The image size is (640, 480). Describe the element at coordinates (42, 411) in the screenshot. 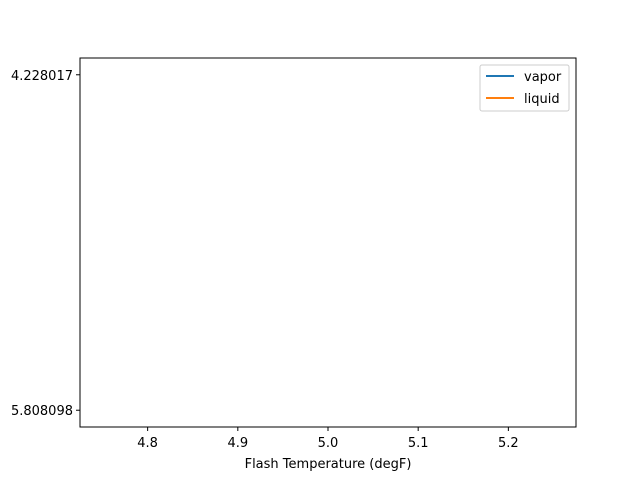

I see `y-tick-label: 5.808098` at that location.